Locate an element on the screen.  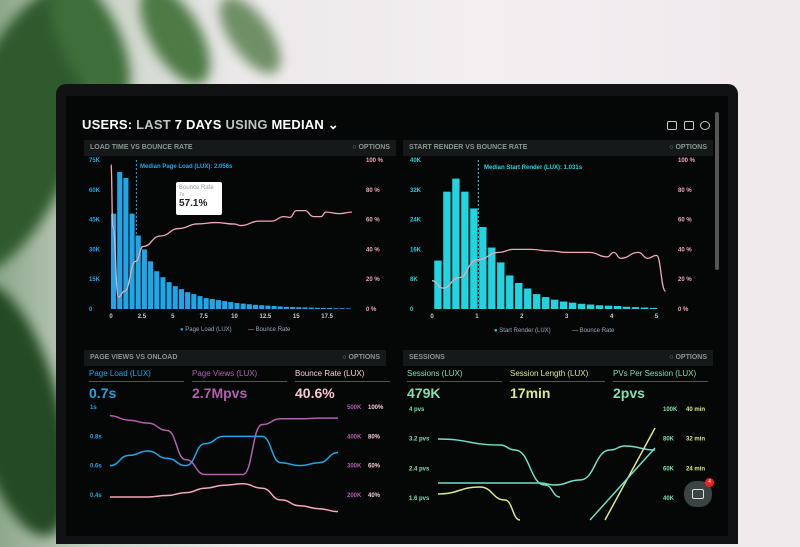
x-tick-label: 10 is located at coordinates (234, 317).